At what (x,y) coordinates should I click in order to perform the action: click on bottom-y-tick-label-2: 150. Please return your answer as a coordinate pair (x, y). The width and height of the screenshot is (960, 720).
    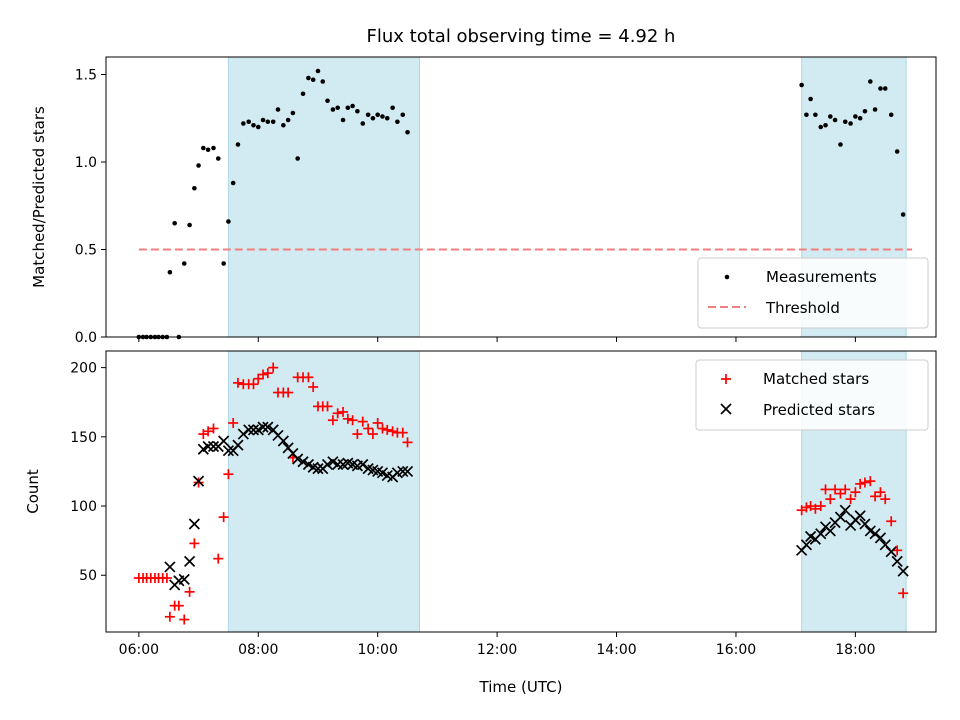
    Looking at the image, I should click on (83, 438).